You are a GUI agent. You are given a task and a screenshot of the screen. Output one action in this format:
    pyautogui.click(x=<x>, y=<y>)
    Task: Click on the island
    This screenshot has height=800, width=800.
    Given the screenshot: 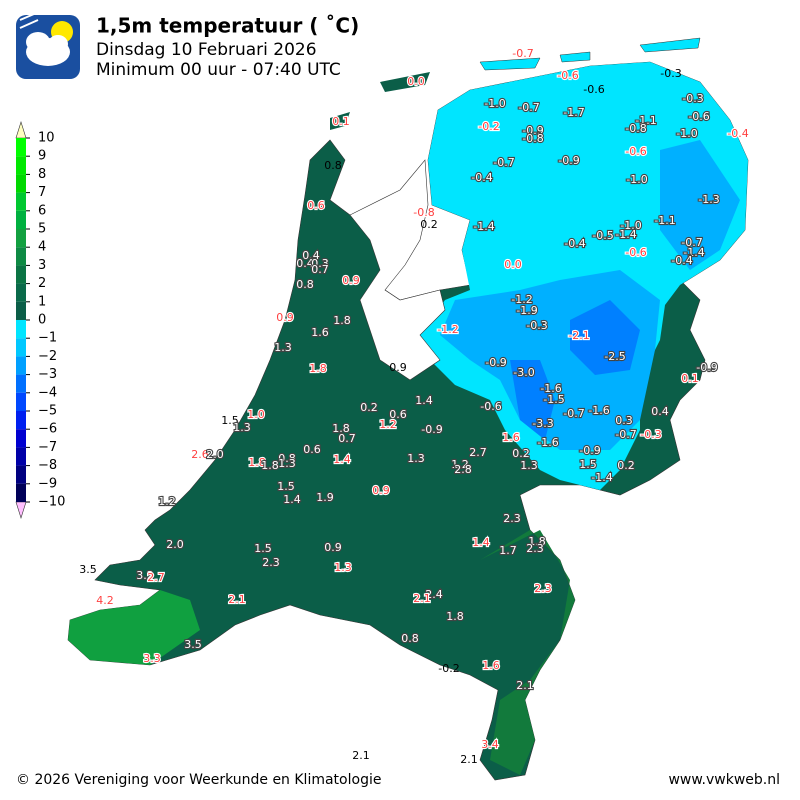 What is the action you would take?
    pyautogui.click(x=380, y=101)
    